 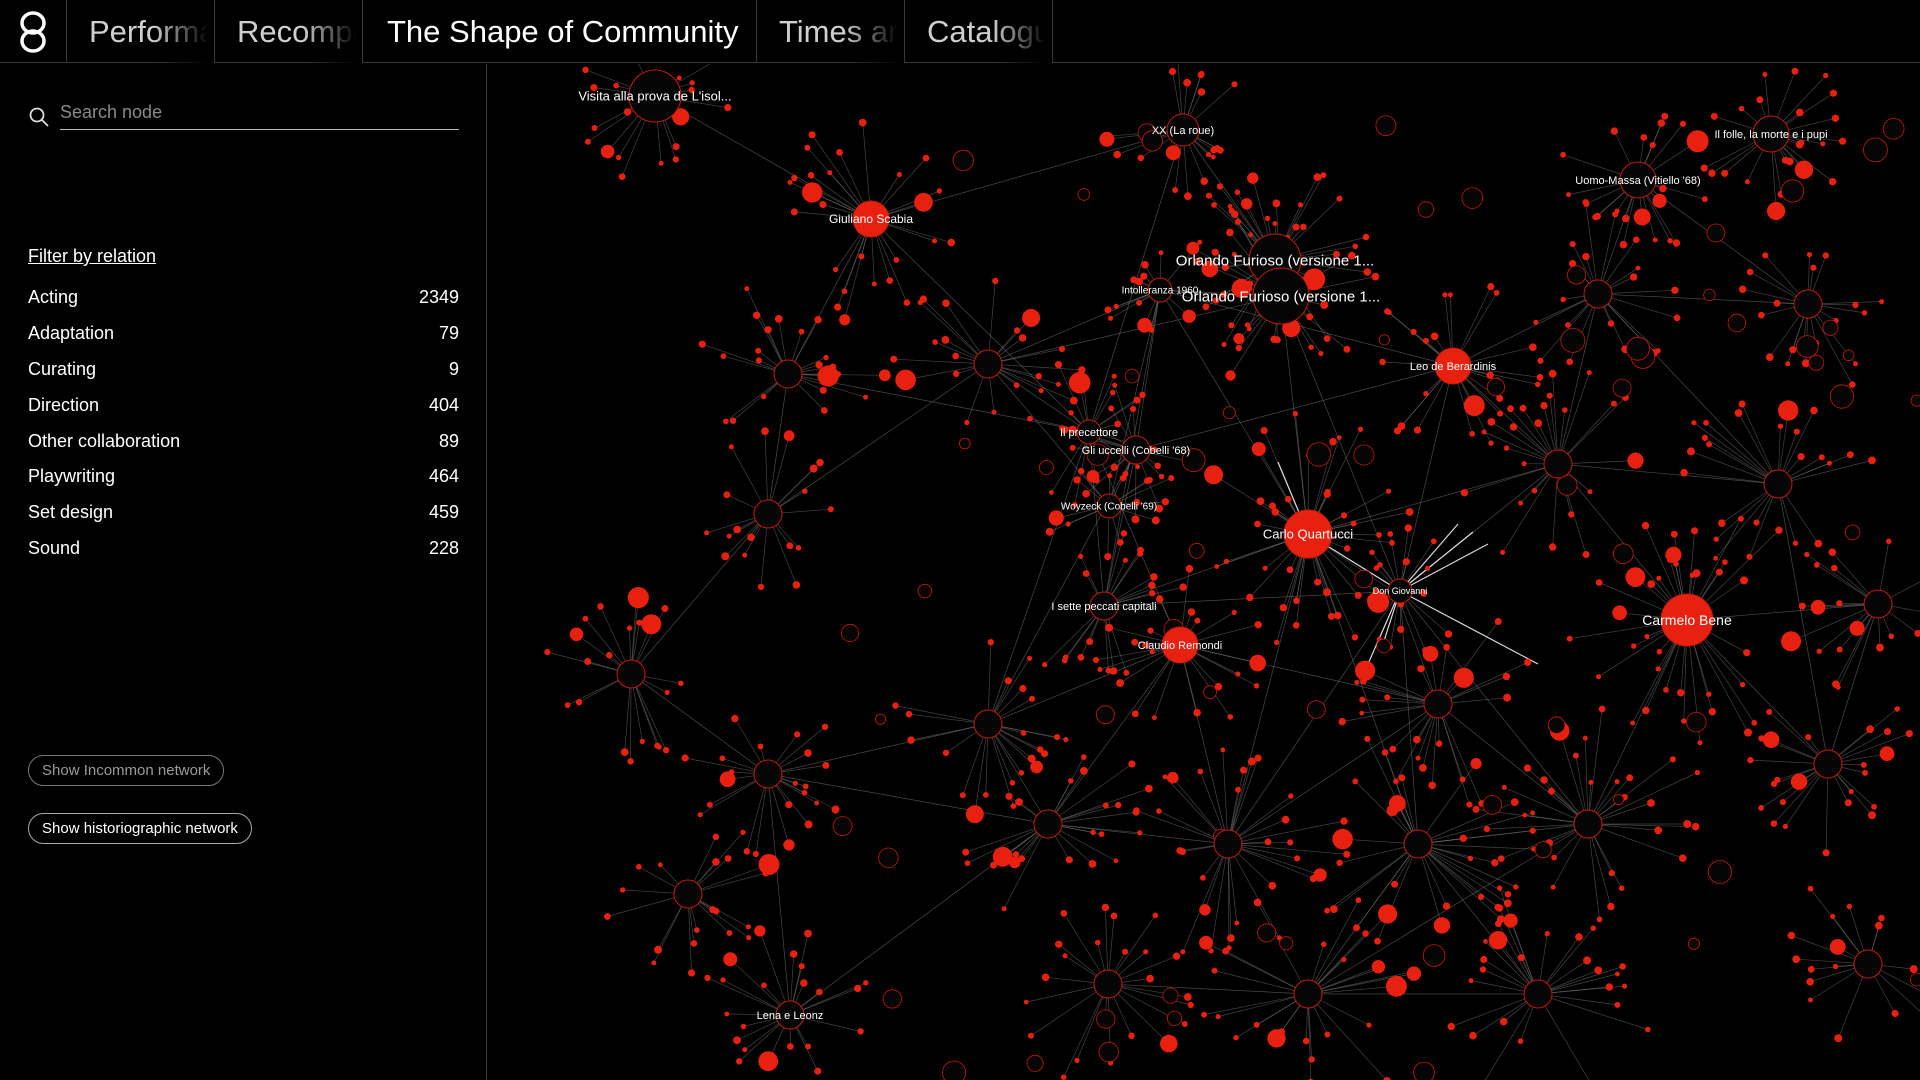 What do you see at coordinates (141, 31) in the screenshot?
I see `tab-performances: Performances` at bounding box center [141, 31].